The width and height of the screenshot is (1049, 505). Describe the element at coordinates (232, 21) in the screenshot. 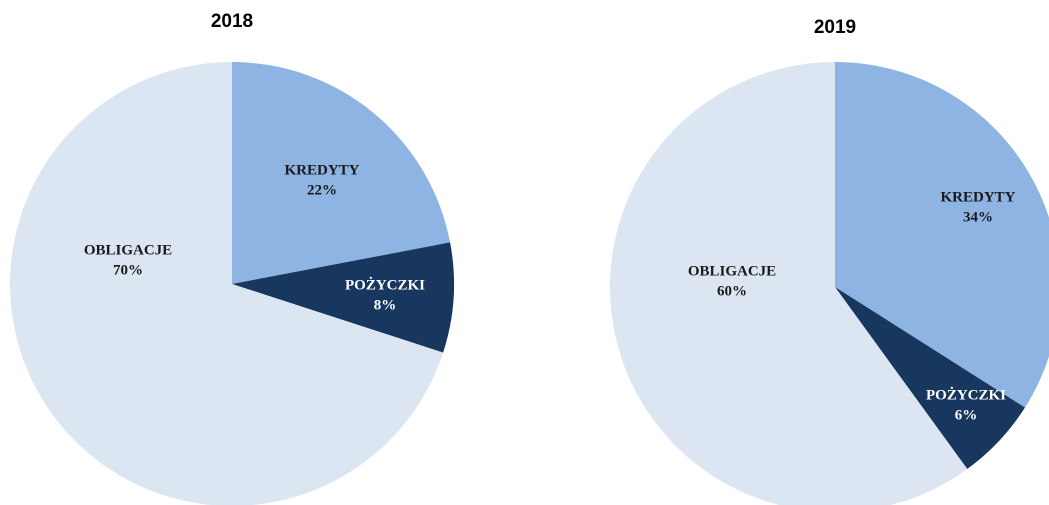

I see `chart-title: 2018` at that location.